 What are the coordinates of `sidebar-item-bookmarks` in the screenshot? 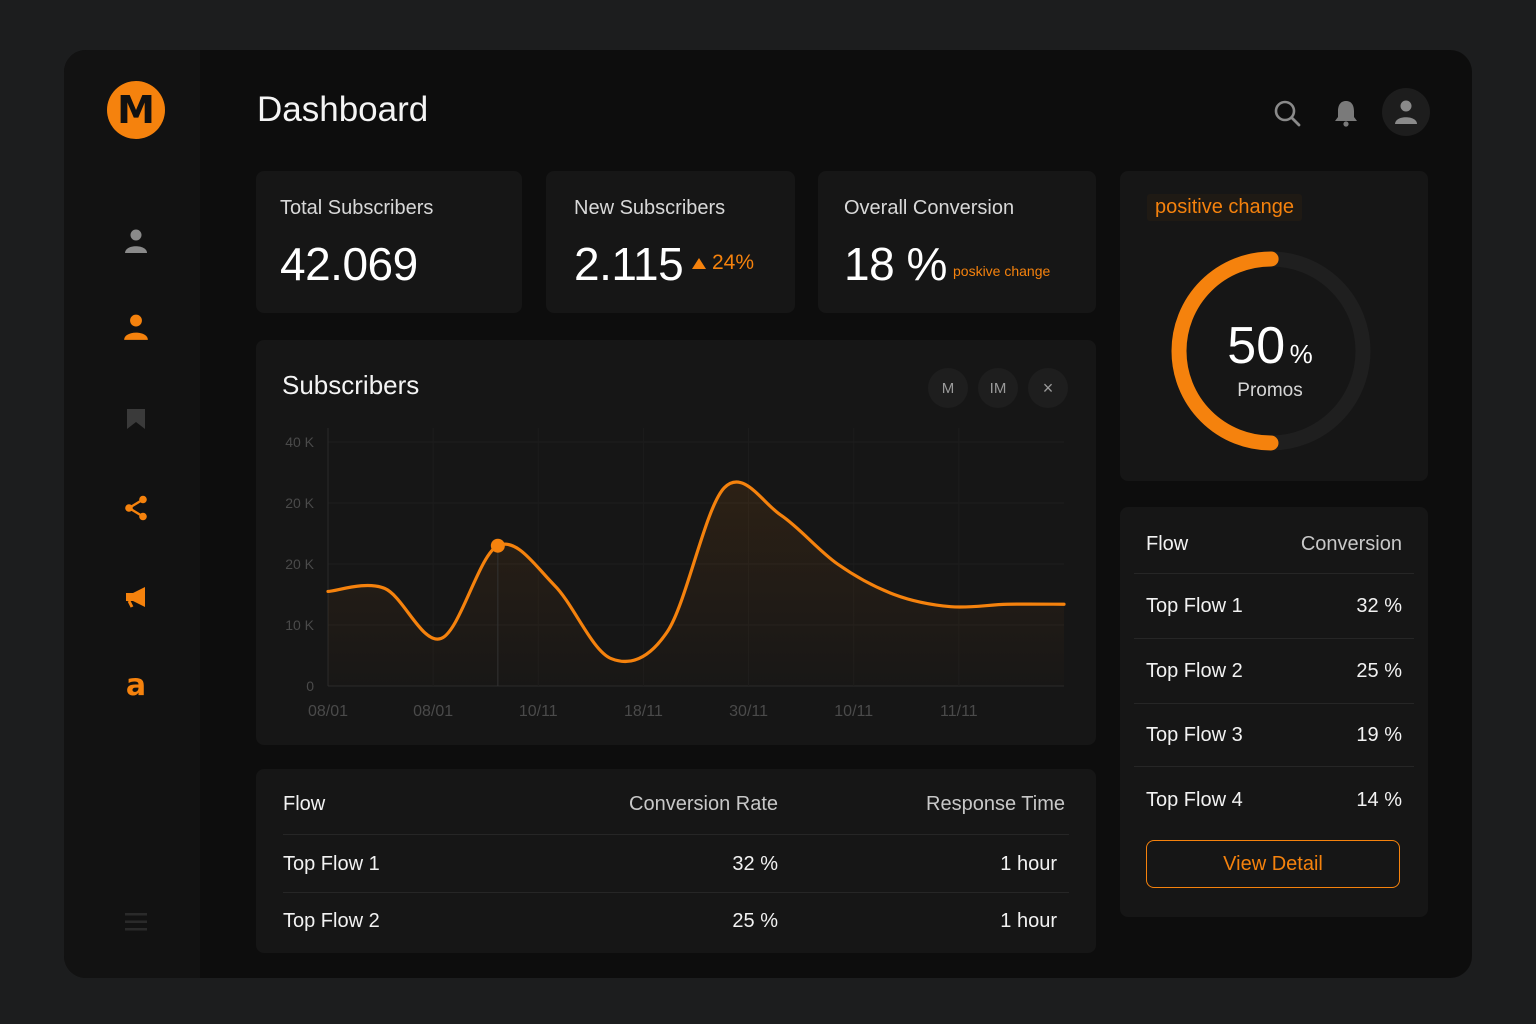 It's located at (136, 419).